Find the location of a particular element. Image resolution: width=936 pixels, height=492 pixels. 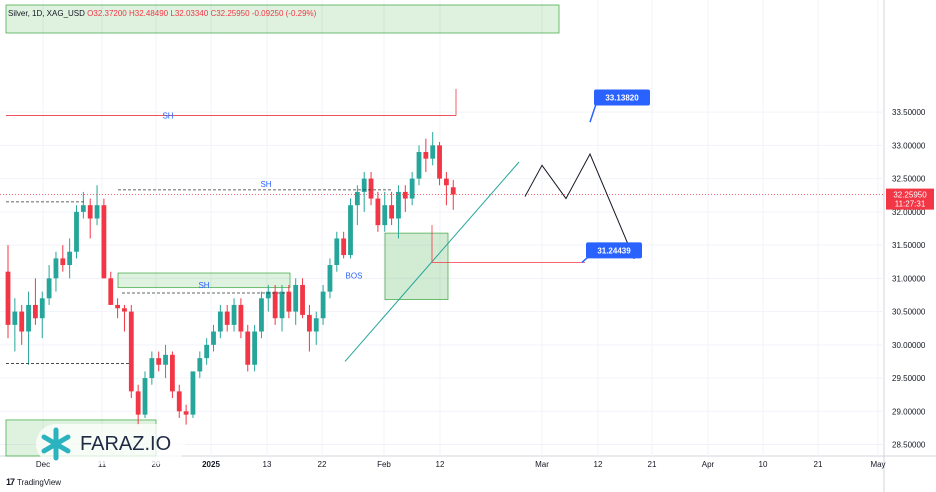

target-low-callout: 31.24439 is located at coordinates (614, 250).